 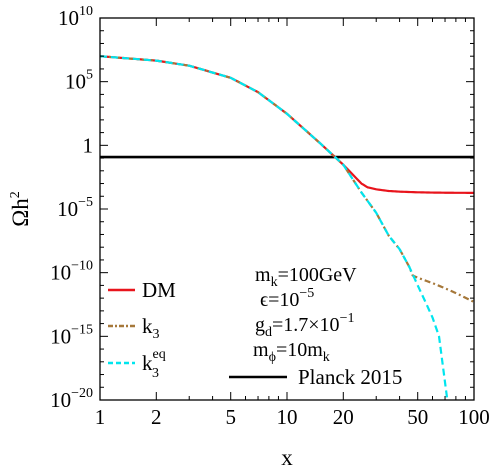 I want to click on legend: DM k3 keq 3 Planck 2015, so click(x=255, y=333).